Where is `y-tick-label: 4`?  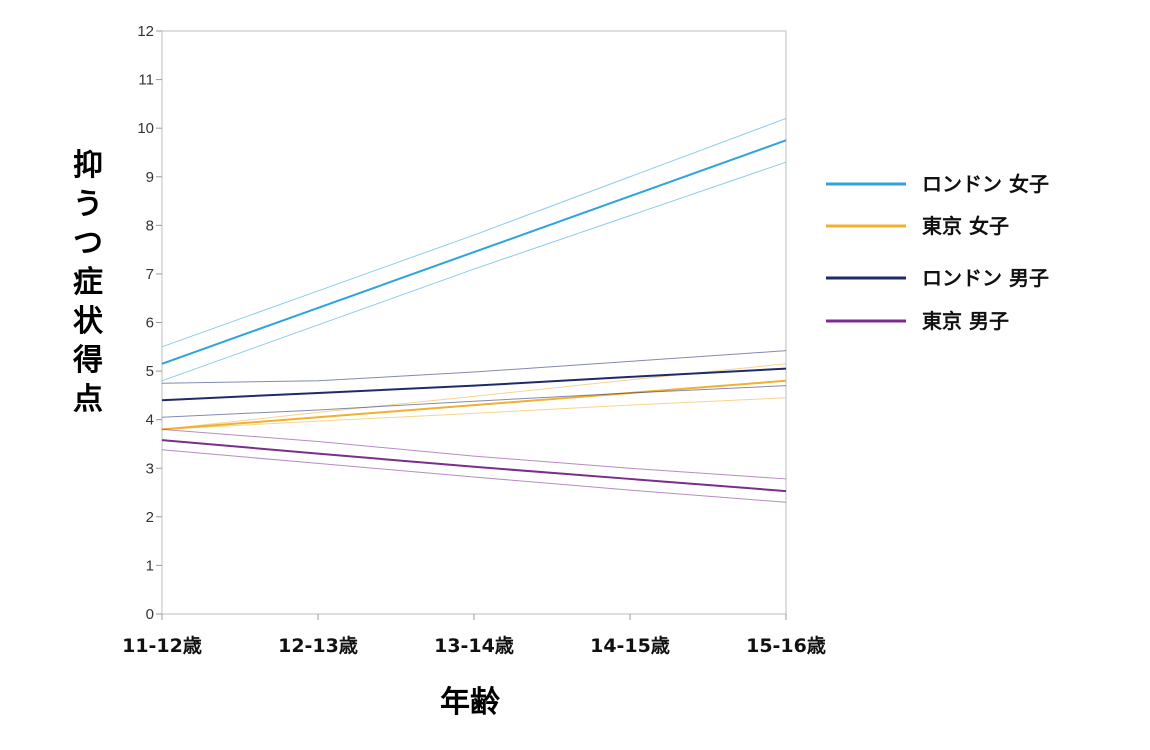 y-tick-label: 4 is located at coordinates (150, 420).